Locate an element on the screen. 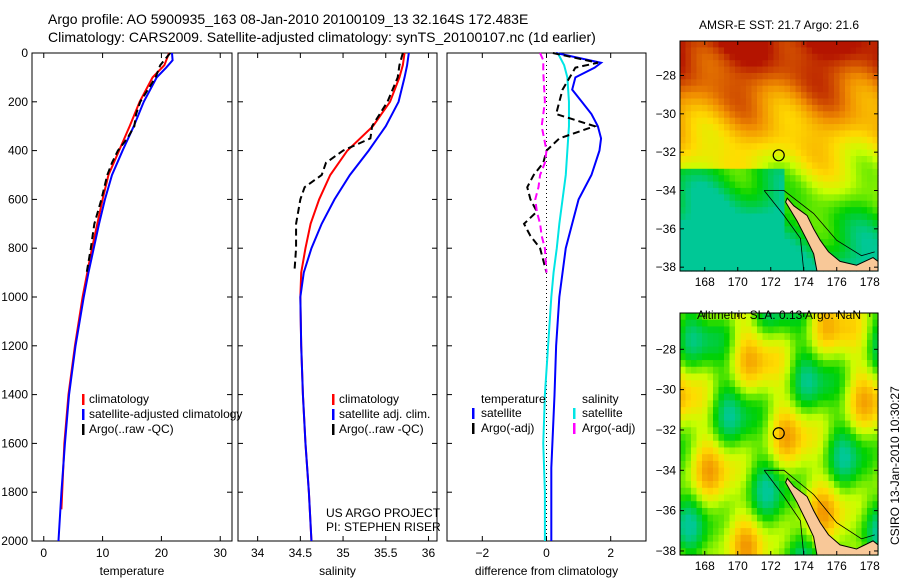 This screenshot has width=900, height=580. map-y-tick-label: −30 is located at coordinates (666, 390).